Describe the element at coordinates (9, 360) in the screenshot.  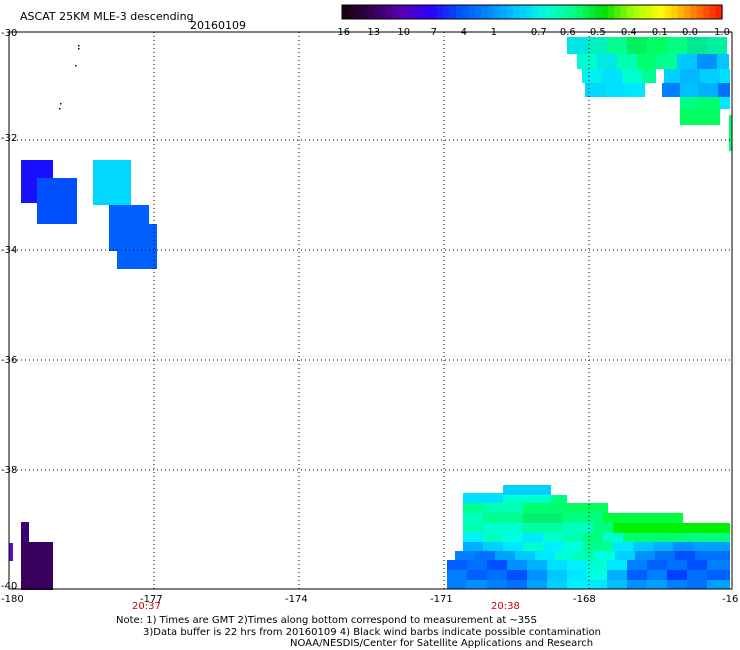
I see `lat-label-36: -36` at that location.